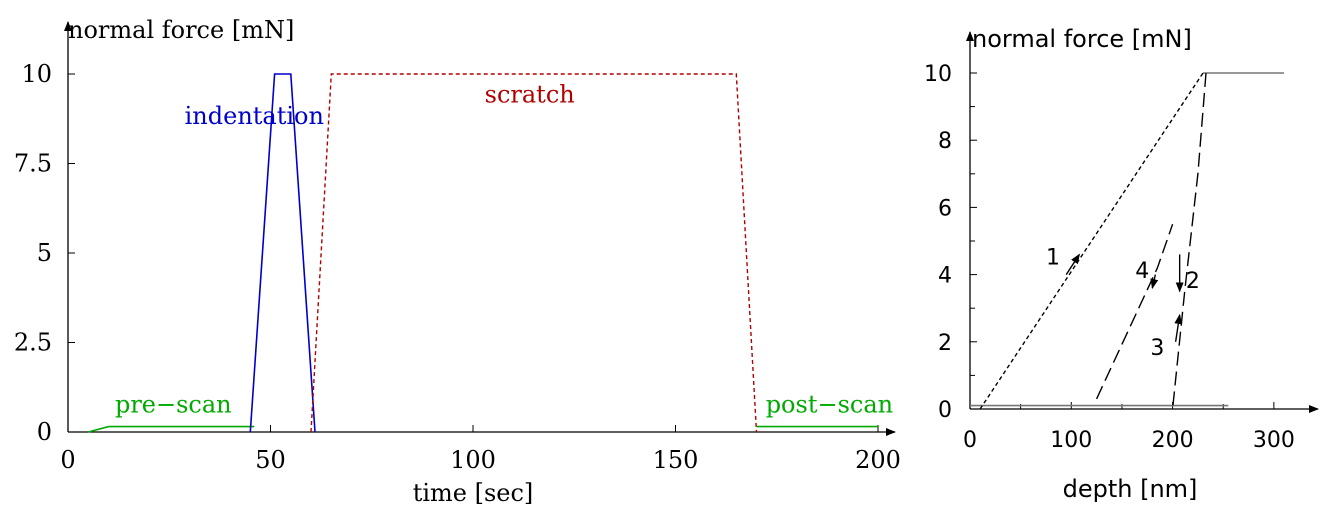 The image size is (1320, 511). I want to click on chart2-series-loading-line, so click(1091, 241).